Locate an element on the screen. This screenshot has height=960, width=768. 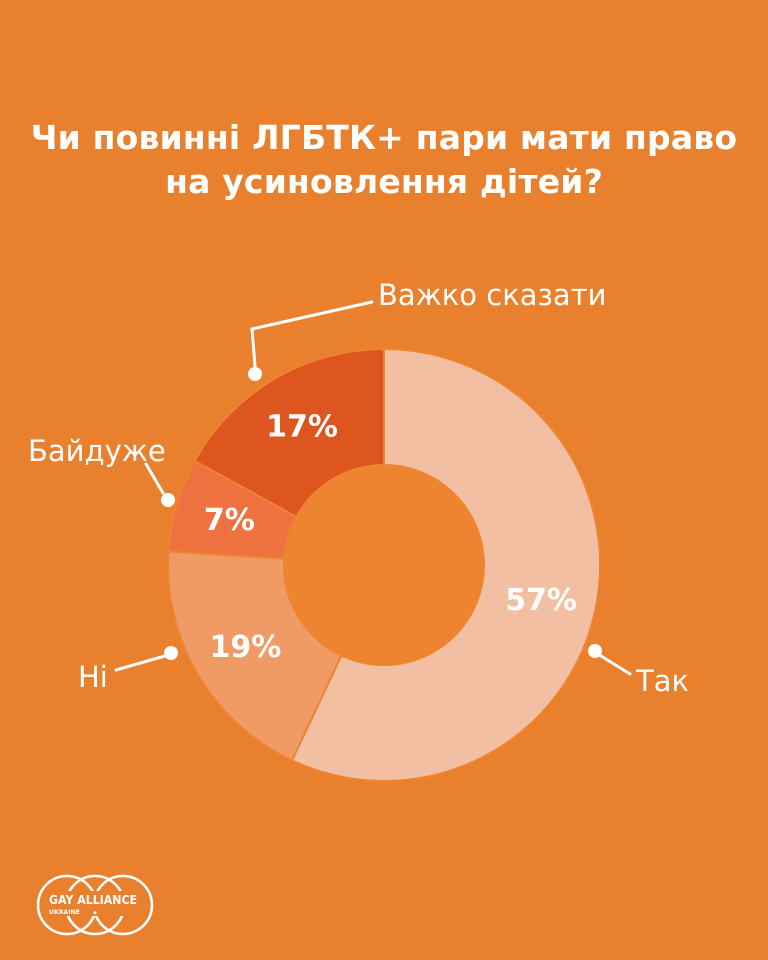
logo-name-text: GAY ALLIANCE is located at coordinates (93, 899).